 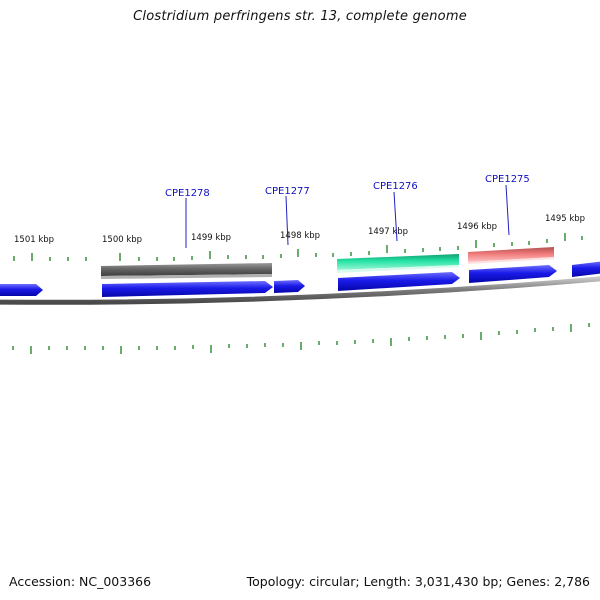 I want to click on genome-backbone, so click(x=300, y=290).